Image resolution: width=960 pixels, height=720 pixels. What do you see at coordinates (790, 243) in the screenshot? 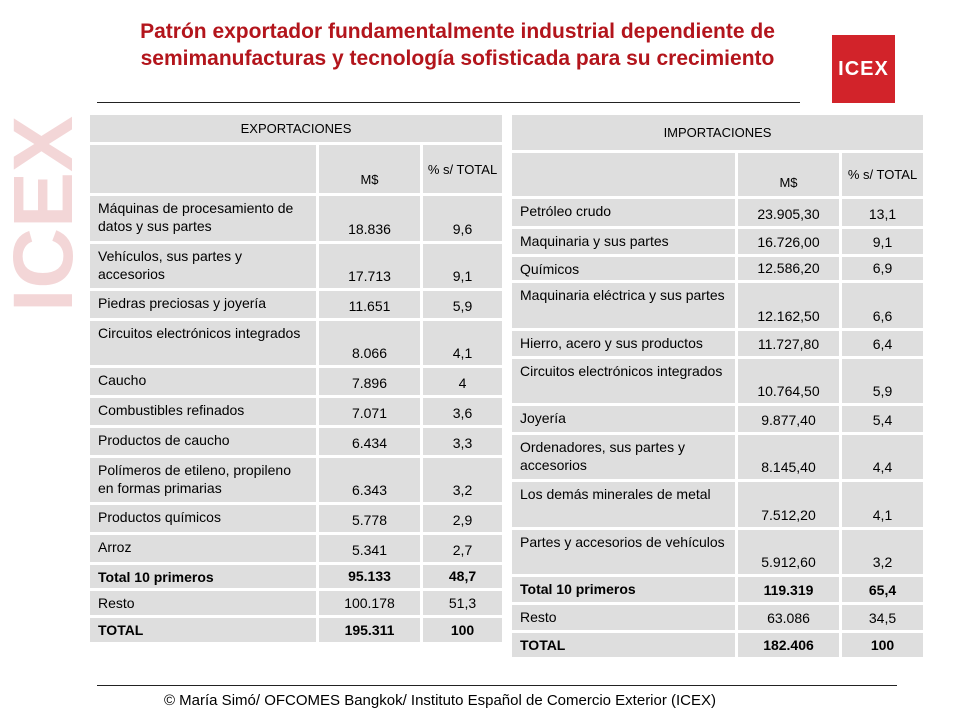
I see `imports-row-m: 16.726,00` at bounding box center [790, 243].